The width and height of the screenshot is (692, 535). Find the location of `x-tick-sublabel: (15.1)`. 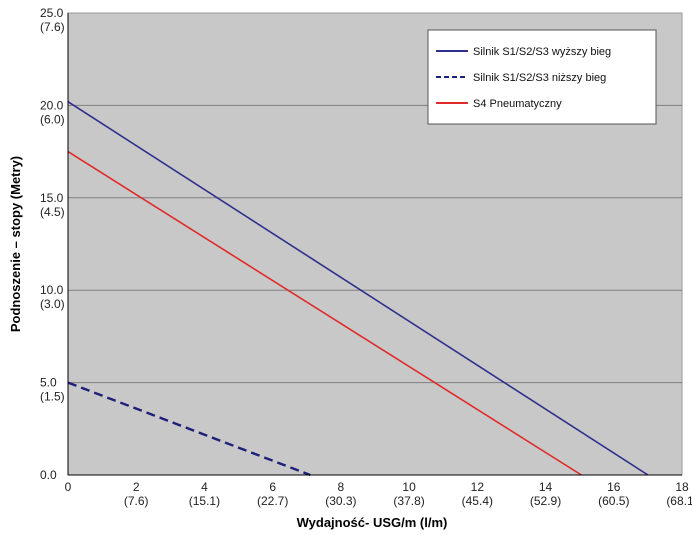

x-tick-sublabel: (15.1) is located at coordinates (204, 501).